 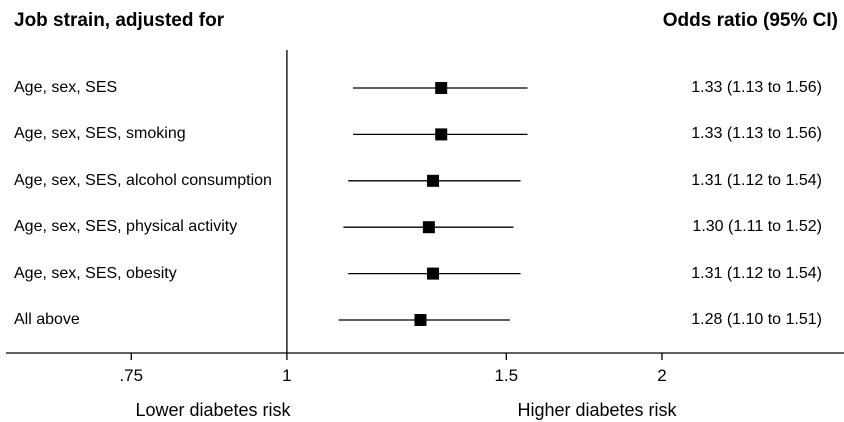 I want to click on axis-caption-lower: Lower diabetes risk, so click(x=213, y=410).